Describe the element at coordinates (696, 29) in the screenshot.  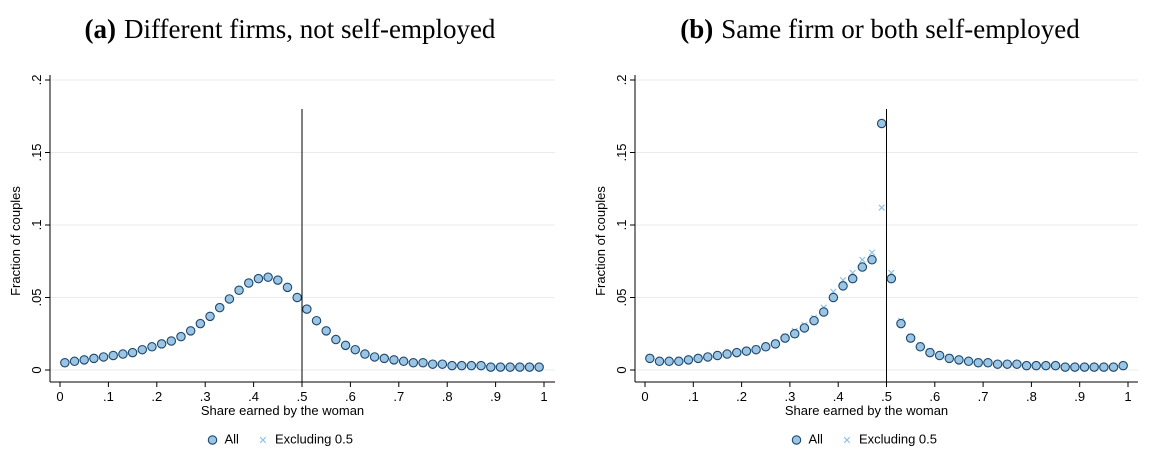
I see `panel-label: (b)` at that location.